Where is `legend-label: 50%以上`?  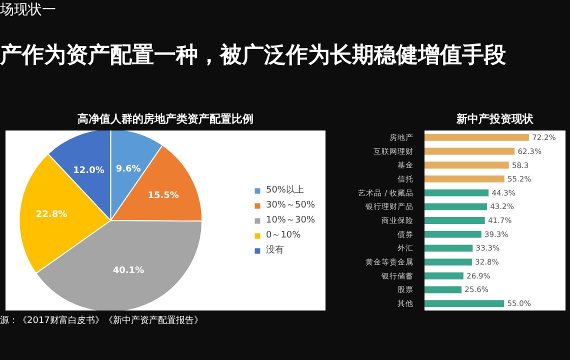 legend-label: 50%以上 is located at coordinates (285, 190).